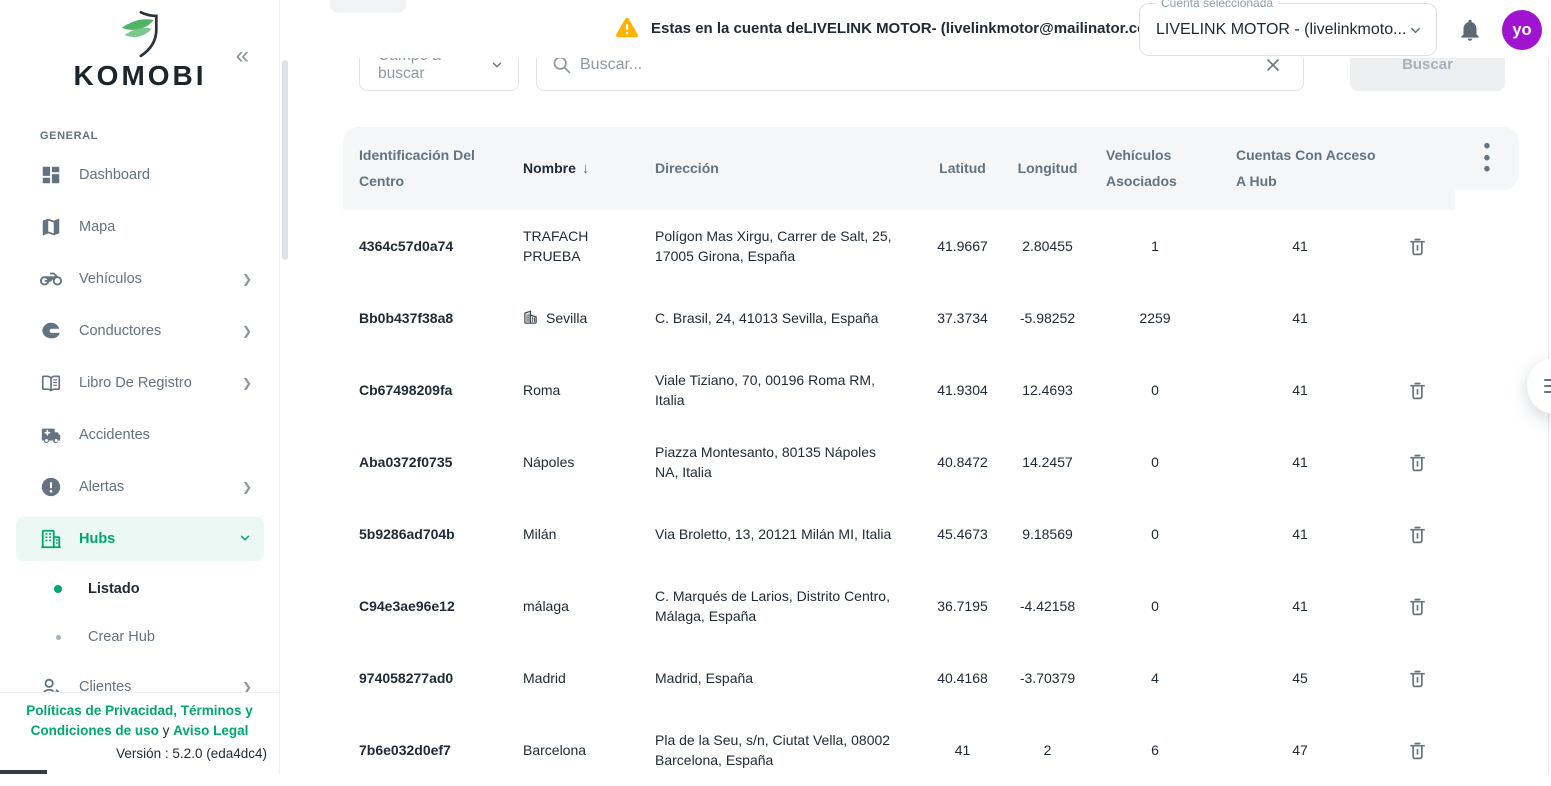  I want to click on motorcycle-icon, so click(51, 279).